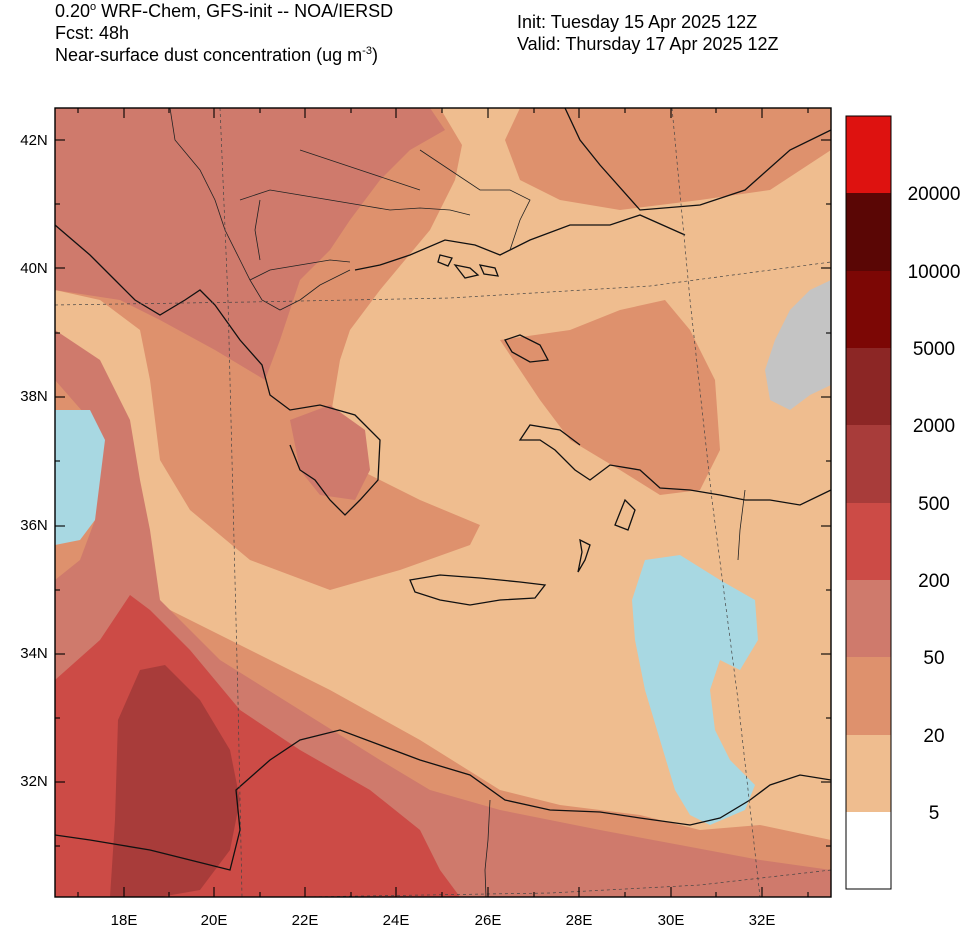 The image size is (964, 936). What do you see at coordinates (934, 504) in the screenshot?
I see `colorbar-label: 500` at bounding box center [934, 504].